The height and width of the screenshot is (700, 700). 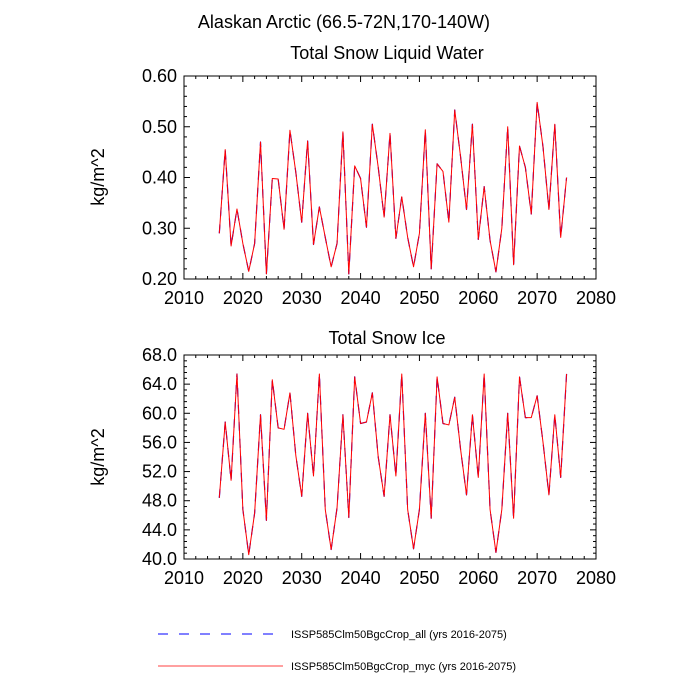 What do you see at coordinates (159, 355) in the screenshot?
I see `y-tick-label: 68.0` at bounding box center [159, 355].